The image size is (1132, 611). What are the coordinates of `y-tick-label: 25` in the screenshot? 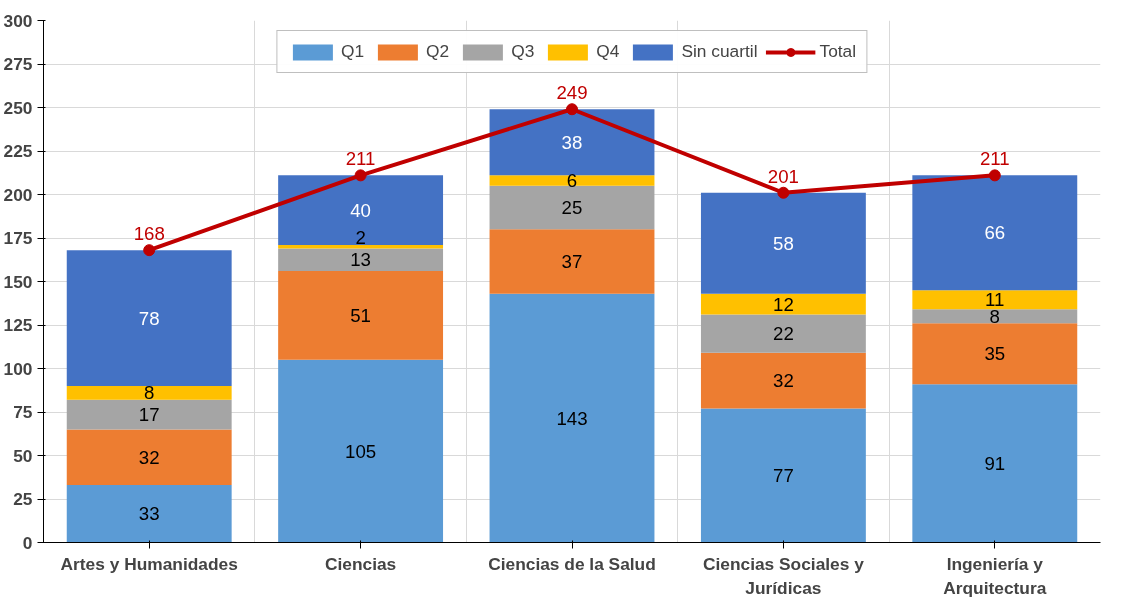 It's located at (23, 499).